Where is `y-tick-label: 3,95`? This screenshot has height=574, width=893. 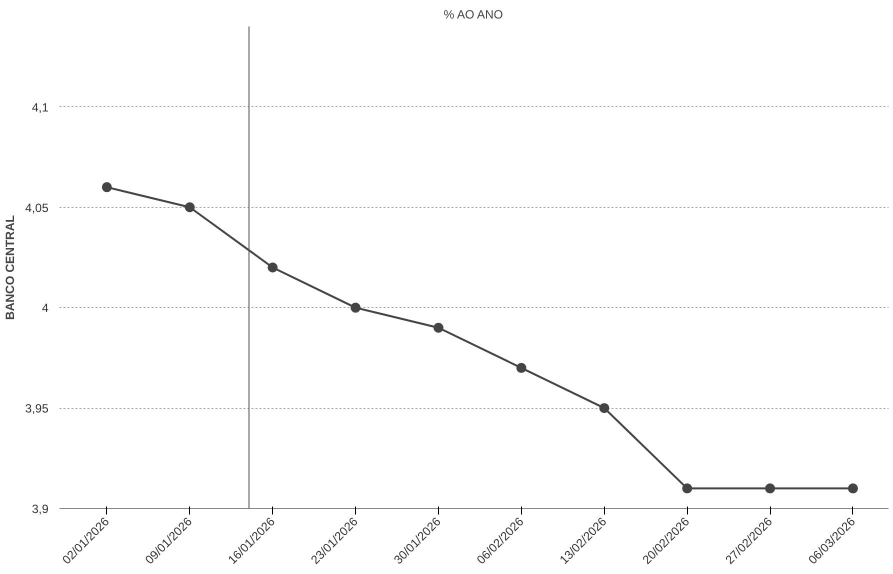 y-tick-label: 3,95 is located at coordinates (37, 409).